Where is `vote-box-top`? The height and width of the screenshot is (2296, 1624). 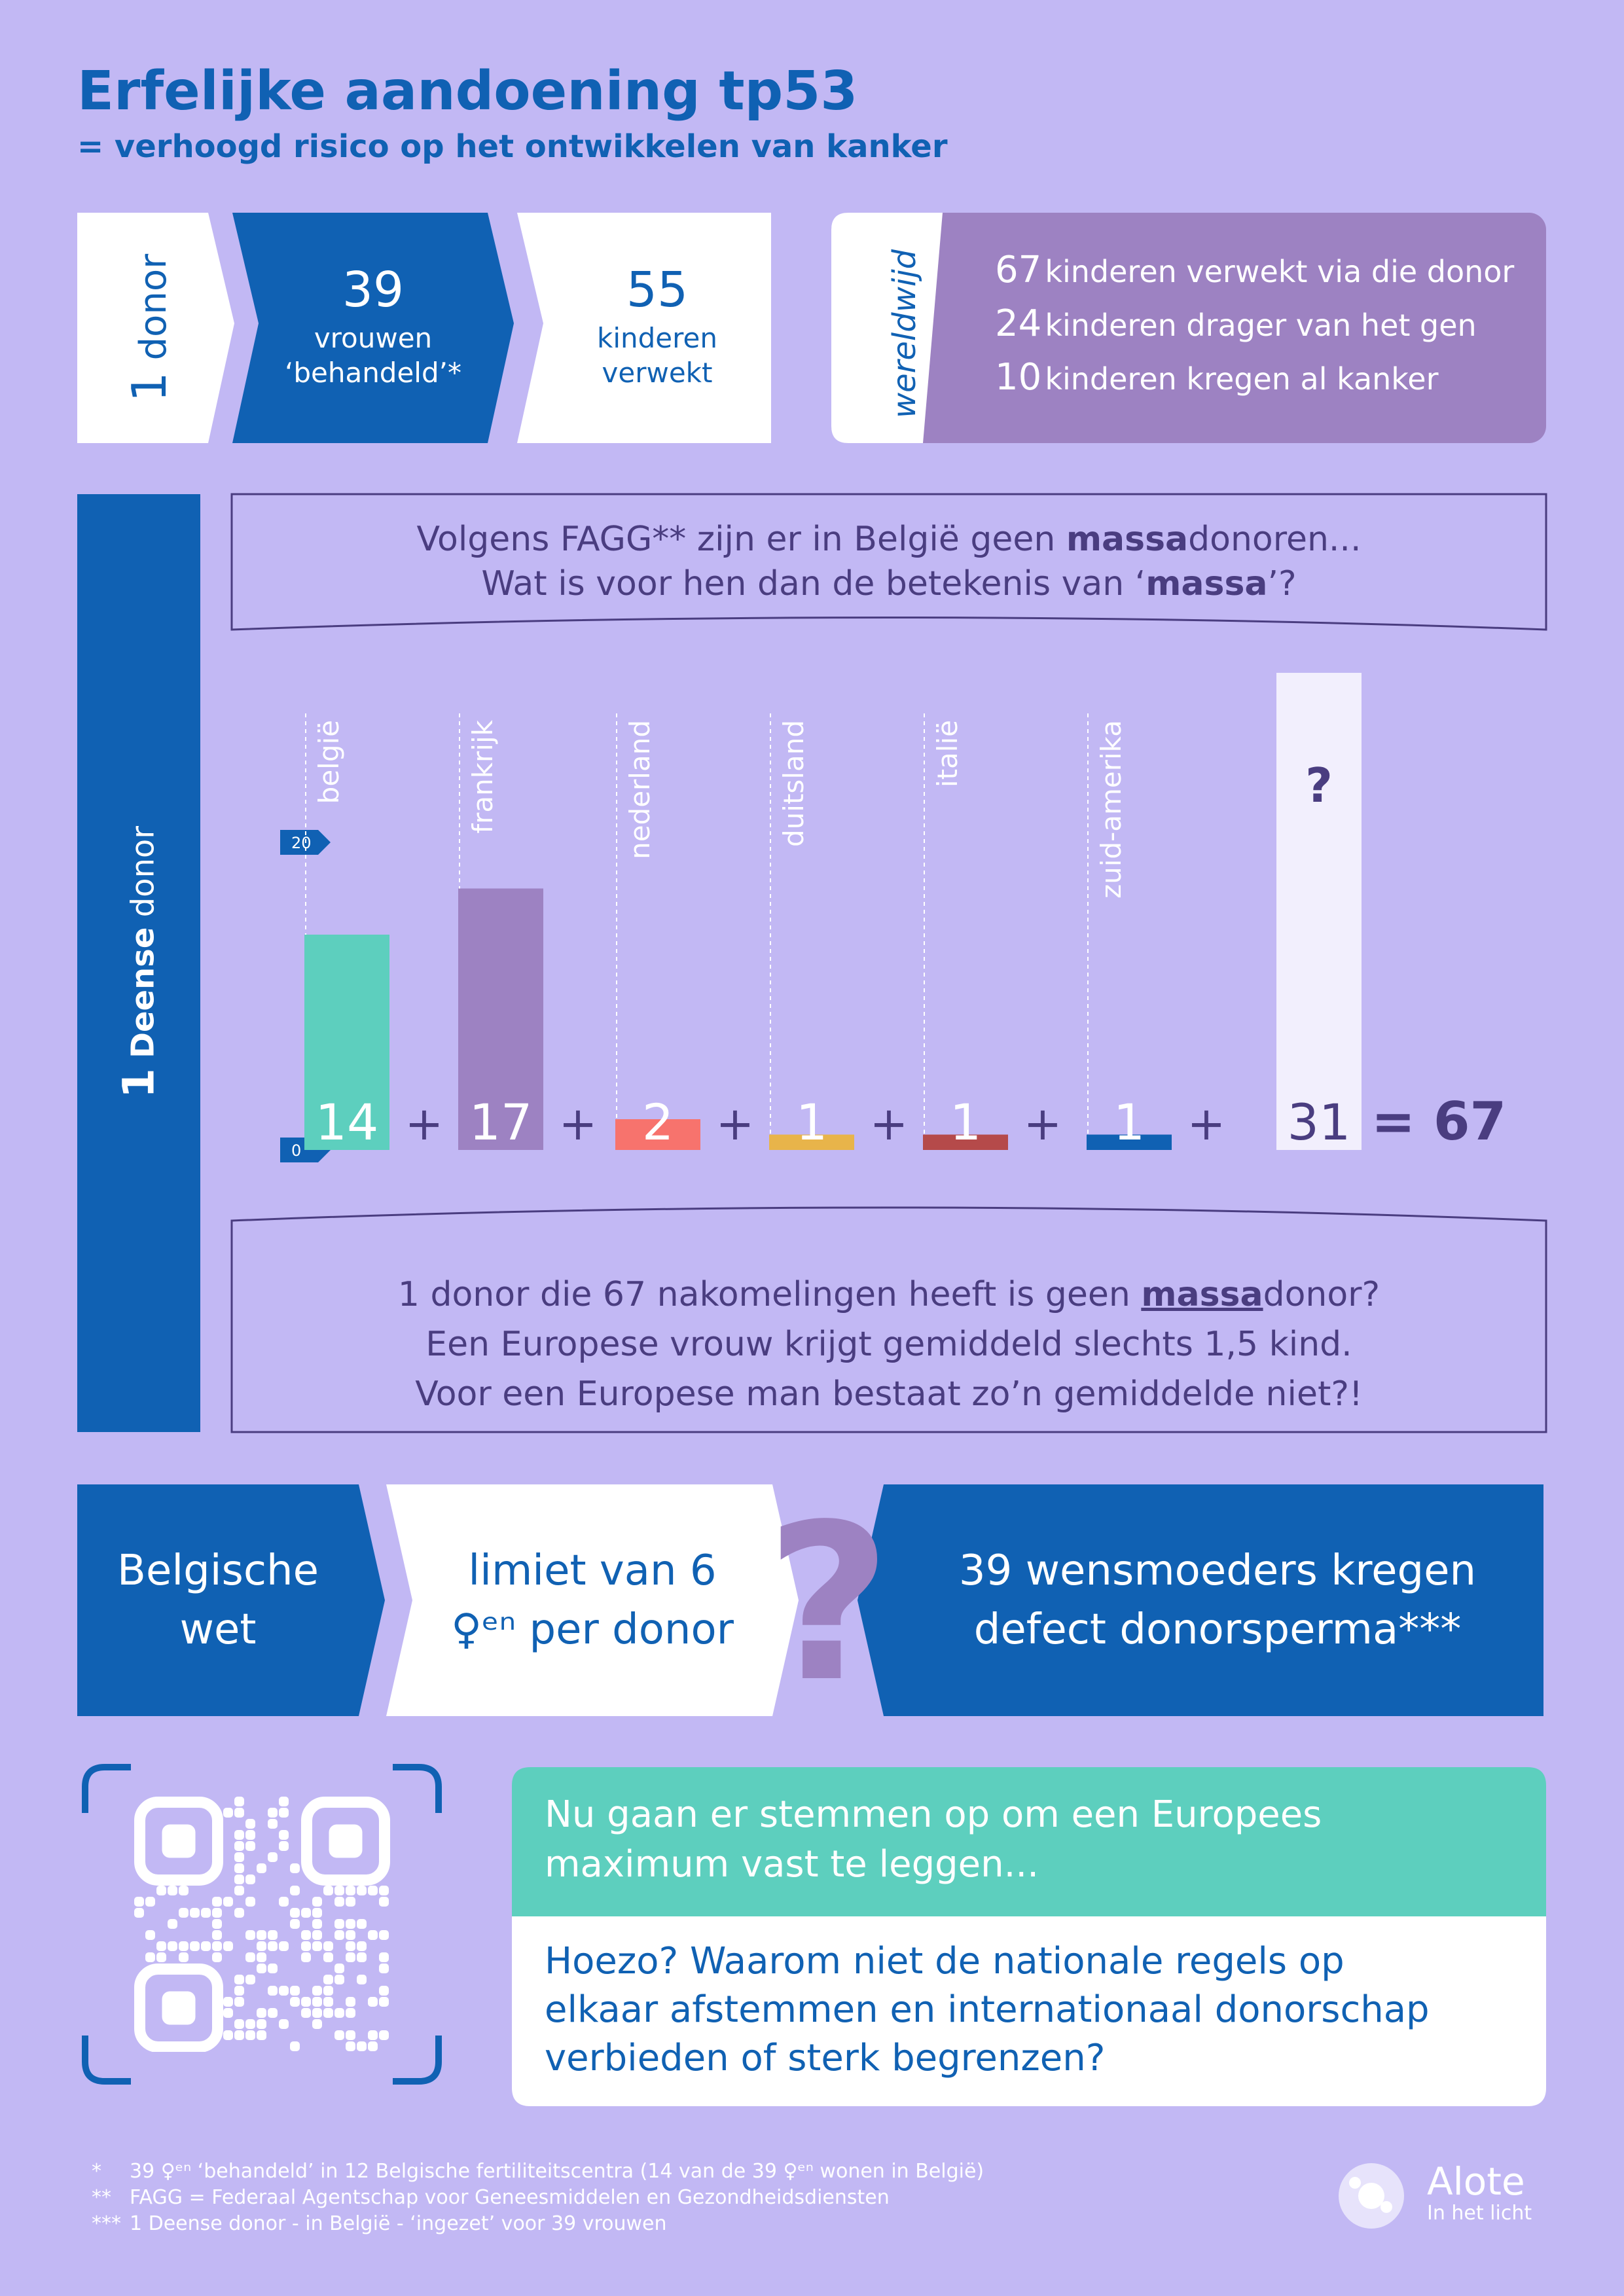 vote-box-top is located at coordinates (1029, 1841).